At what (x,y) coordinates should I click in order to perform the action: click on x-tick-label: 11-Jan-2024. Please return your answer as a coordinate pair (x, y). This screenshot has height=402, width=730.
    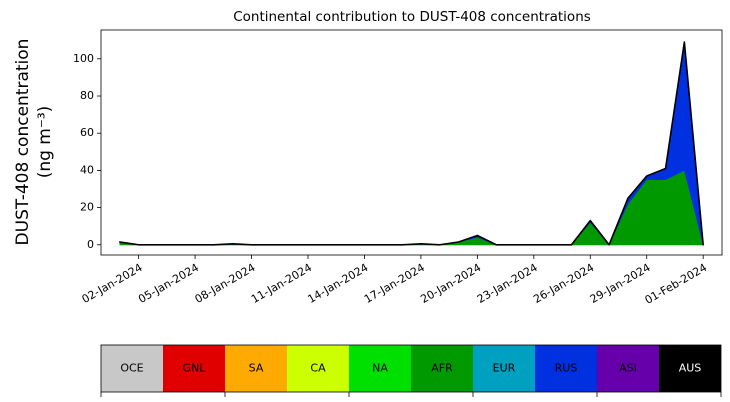
    Looking at the image, I should click on (281, 283).